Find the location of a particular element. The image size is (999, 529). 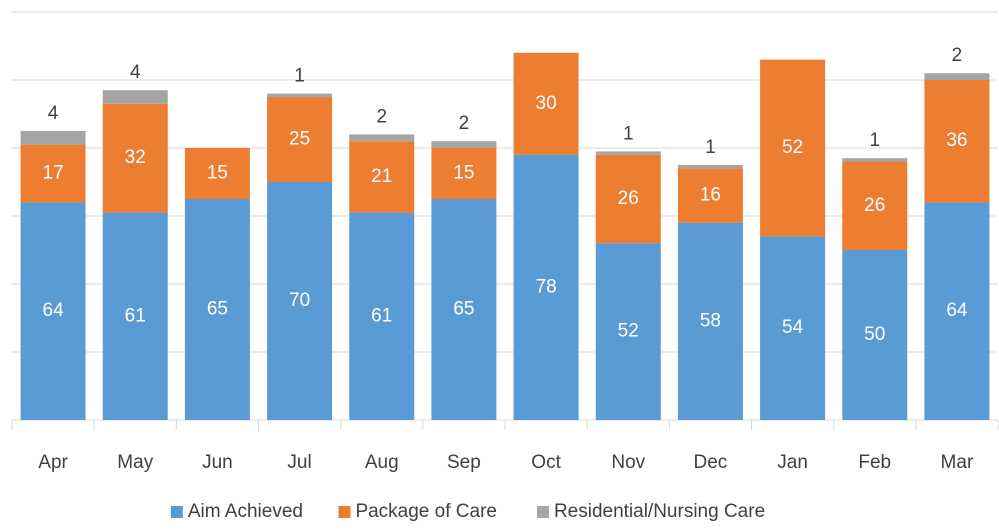

x-tick-label: Dec is located at coordinates (711, 462).